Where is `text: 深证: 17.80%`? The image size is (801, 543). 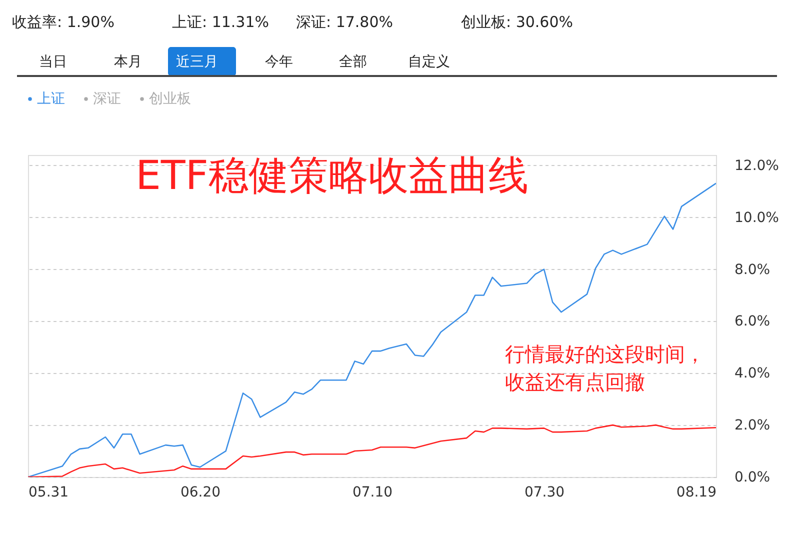
text: 深证: 17.80% is located at coordinates (345, 22).